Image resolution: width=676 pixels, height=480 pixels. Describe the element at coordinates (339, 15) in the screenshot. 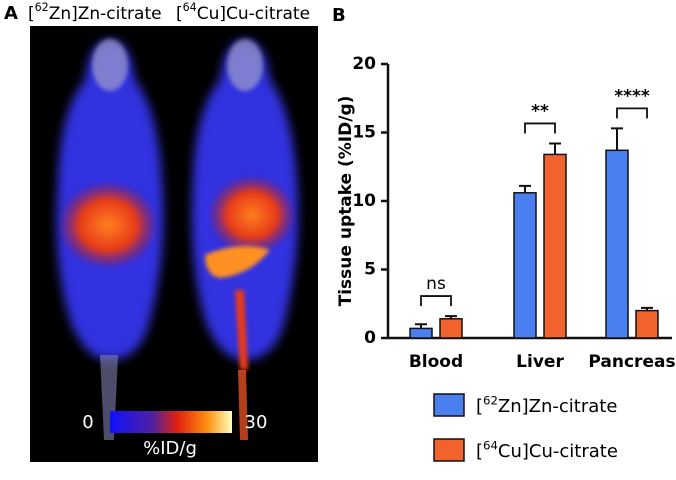

I see `panel-label: B` at that location.